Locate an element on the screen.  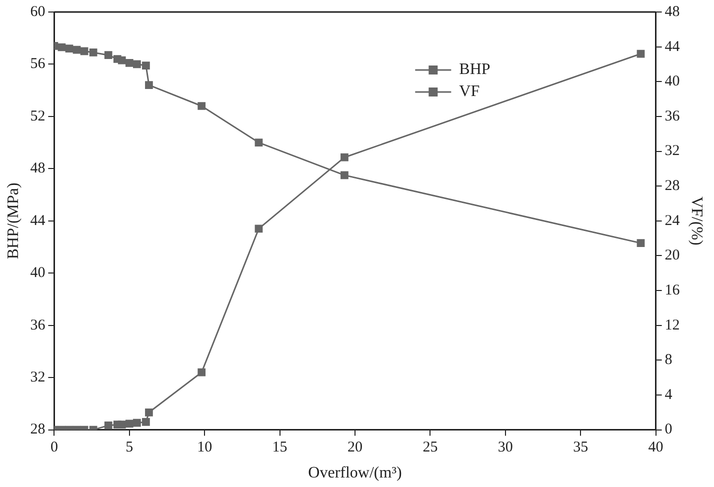
y2-tick-label: 12 is located at coordinates (672, 325).